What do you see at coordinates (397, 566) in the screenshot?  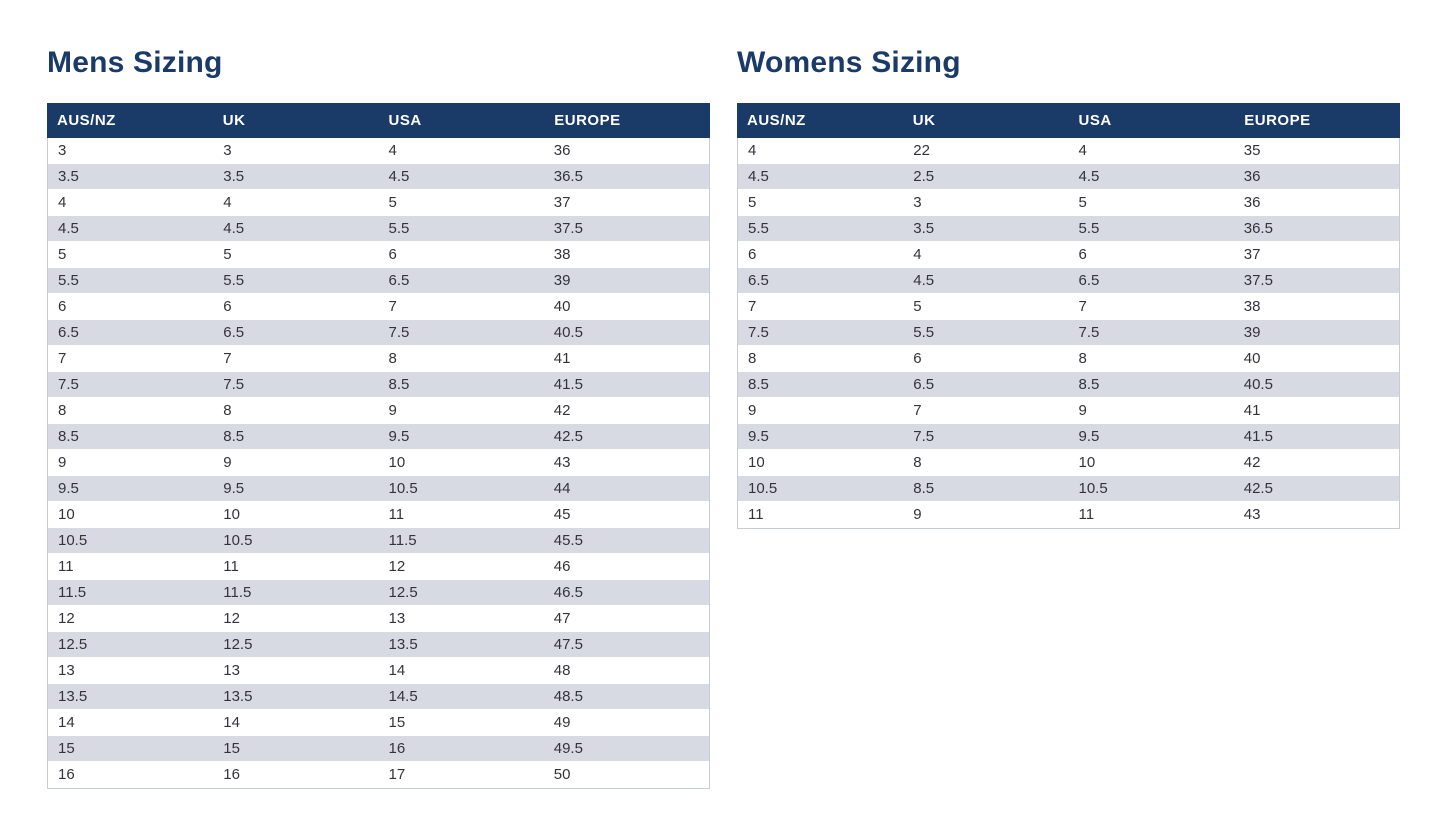 I see `size-cell: 12` at bounding box center [397, 566].